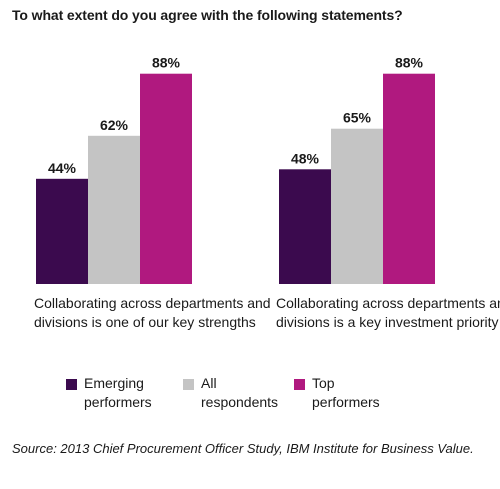 The image size is (500, 489). I want to click on data-label: 62%, so click(114, 125).